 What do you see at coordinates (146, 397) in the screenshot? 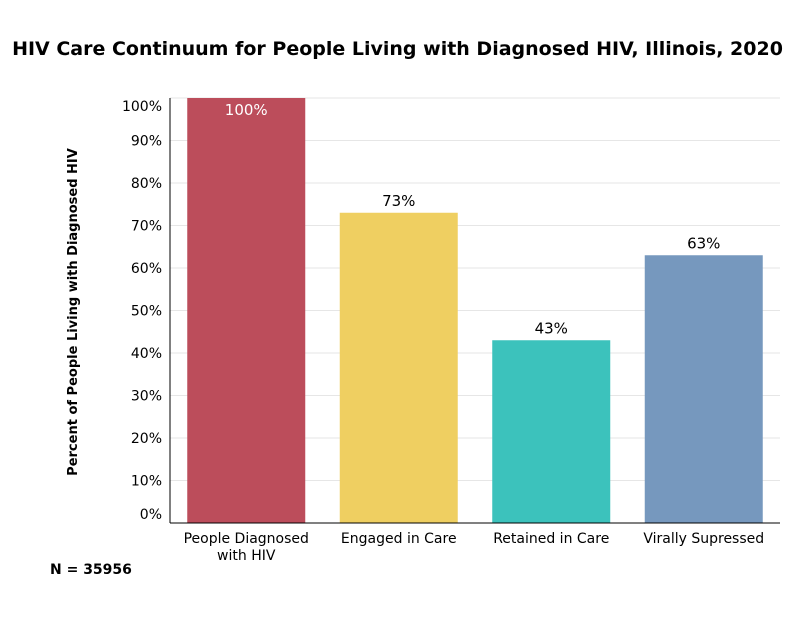
I see `y-tick-label: 30%` at bounding box center [146, 397].